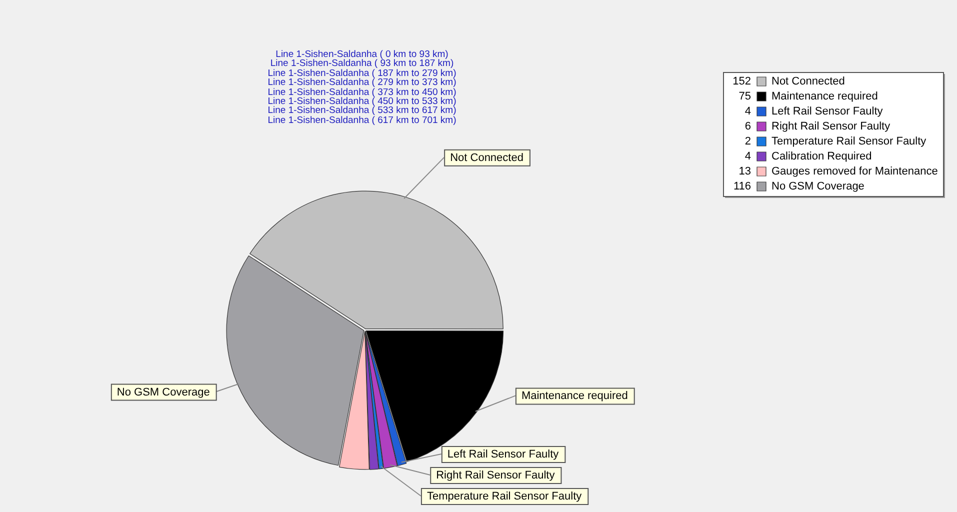 The width and height of the screenshot is (957, 512). Describe the element at coordinates (574, 396) in the screenshot. I see `slice-label: Maintenance required` at that location.